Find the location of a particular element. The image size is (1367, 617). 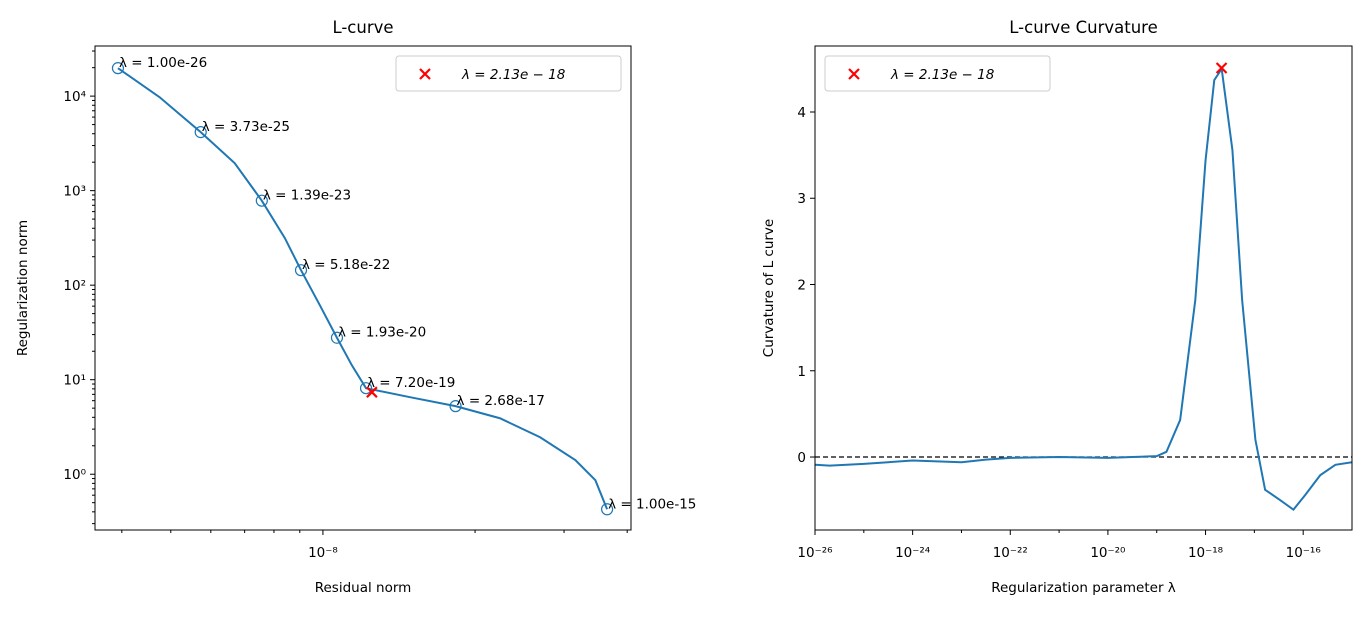

y-tick-label: 2 is located at coordinates (801, 286).